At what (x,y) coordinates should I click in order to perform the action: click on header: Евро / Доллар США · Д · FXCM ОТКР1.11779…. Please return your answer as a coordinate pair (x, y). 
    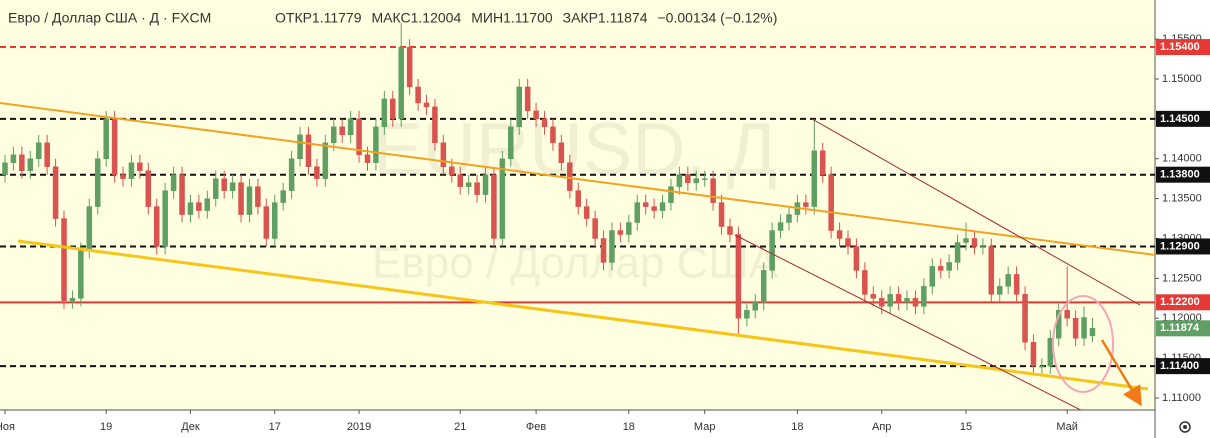
    Looking at the image, I should click on (392, 18).